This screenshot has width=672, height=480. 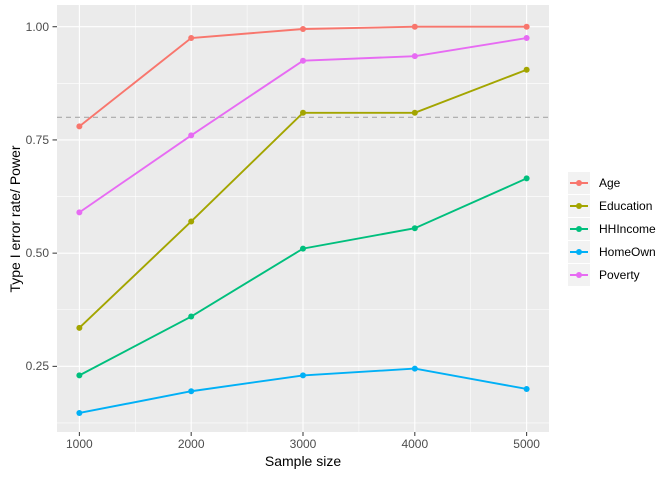 I want to click on legend-label: HomeOwn, so click(x=627, y=252).